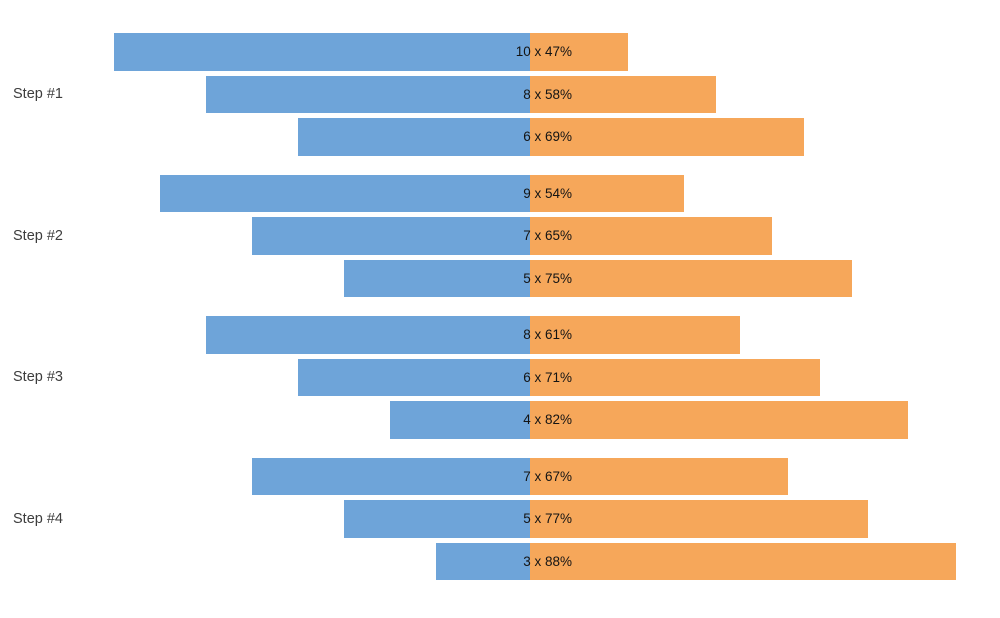  Describe the element at coordinates (547, 561) in the screenshot. I see `bar-label: 3 x 88%` at that location.